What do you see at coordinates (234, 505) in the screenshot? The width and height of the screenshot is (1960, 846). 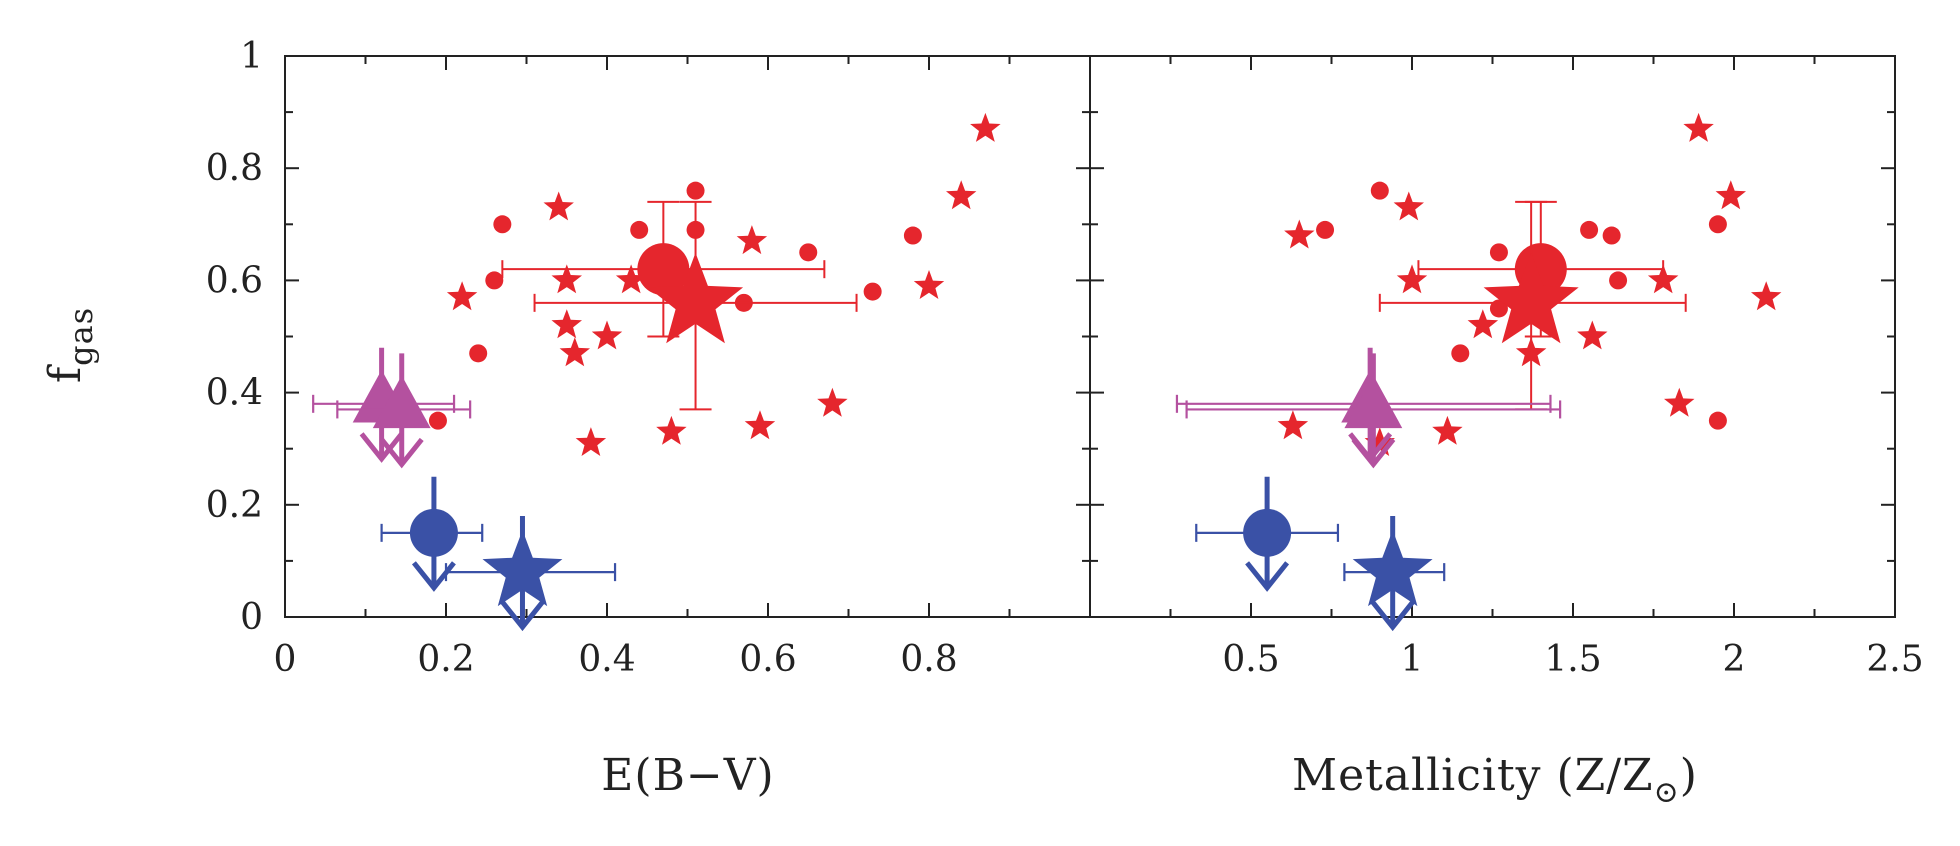 I see `y-tick-label: 0.2` at bounding box center [234, 505].